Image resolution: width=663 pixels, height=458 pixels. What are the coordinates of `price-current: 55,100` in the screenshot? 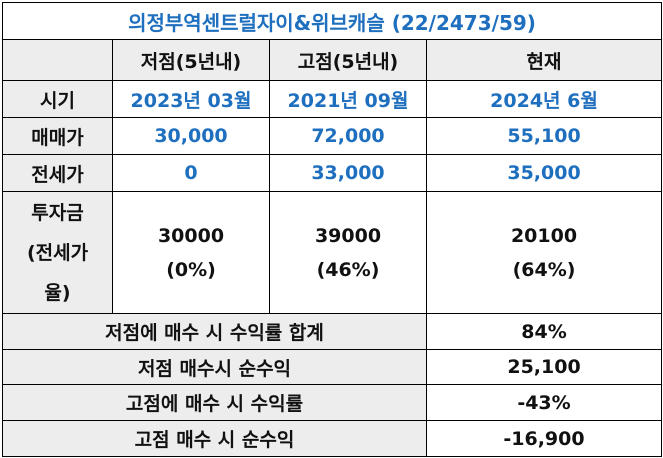 It's located at (544, 136).